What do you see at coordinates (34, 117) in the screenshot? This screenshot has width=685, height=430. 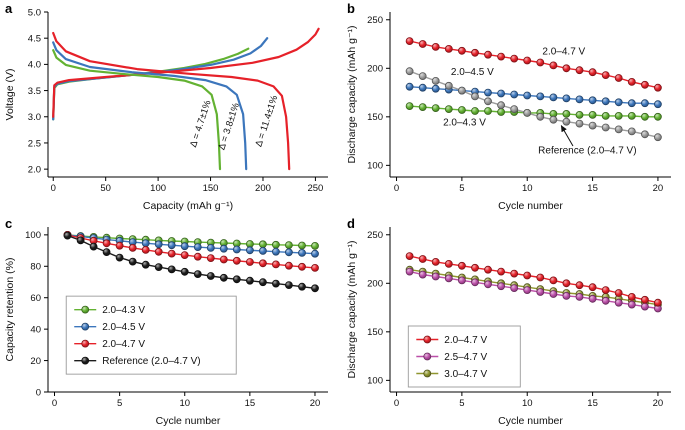 I see `svg-text: 3.0` at bounding box center [34, 117].